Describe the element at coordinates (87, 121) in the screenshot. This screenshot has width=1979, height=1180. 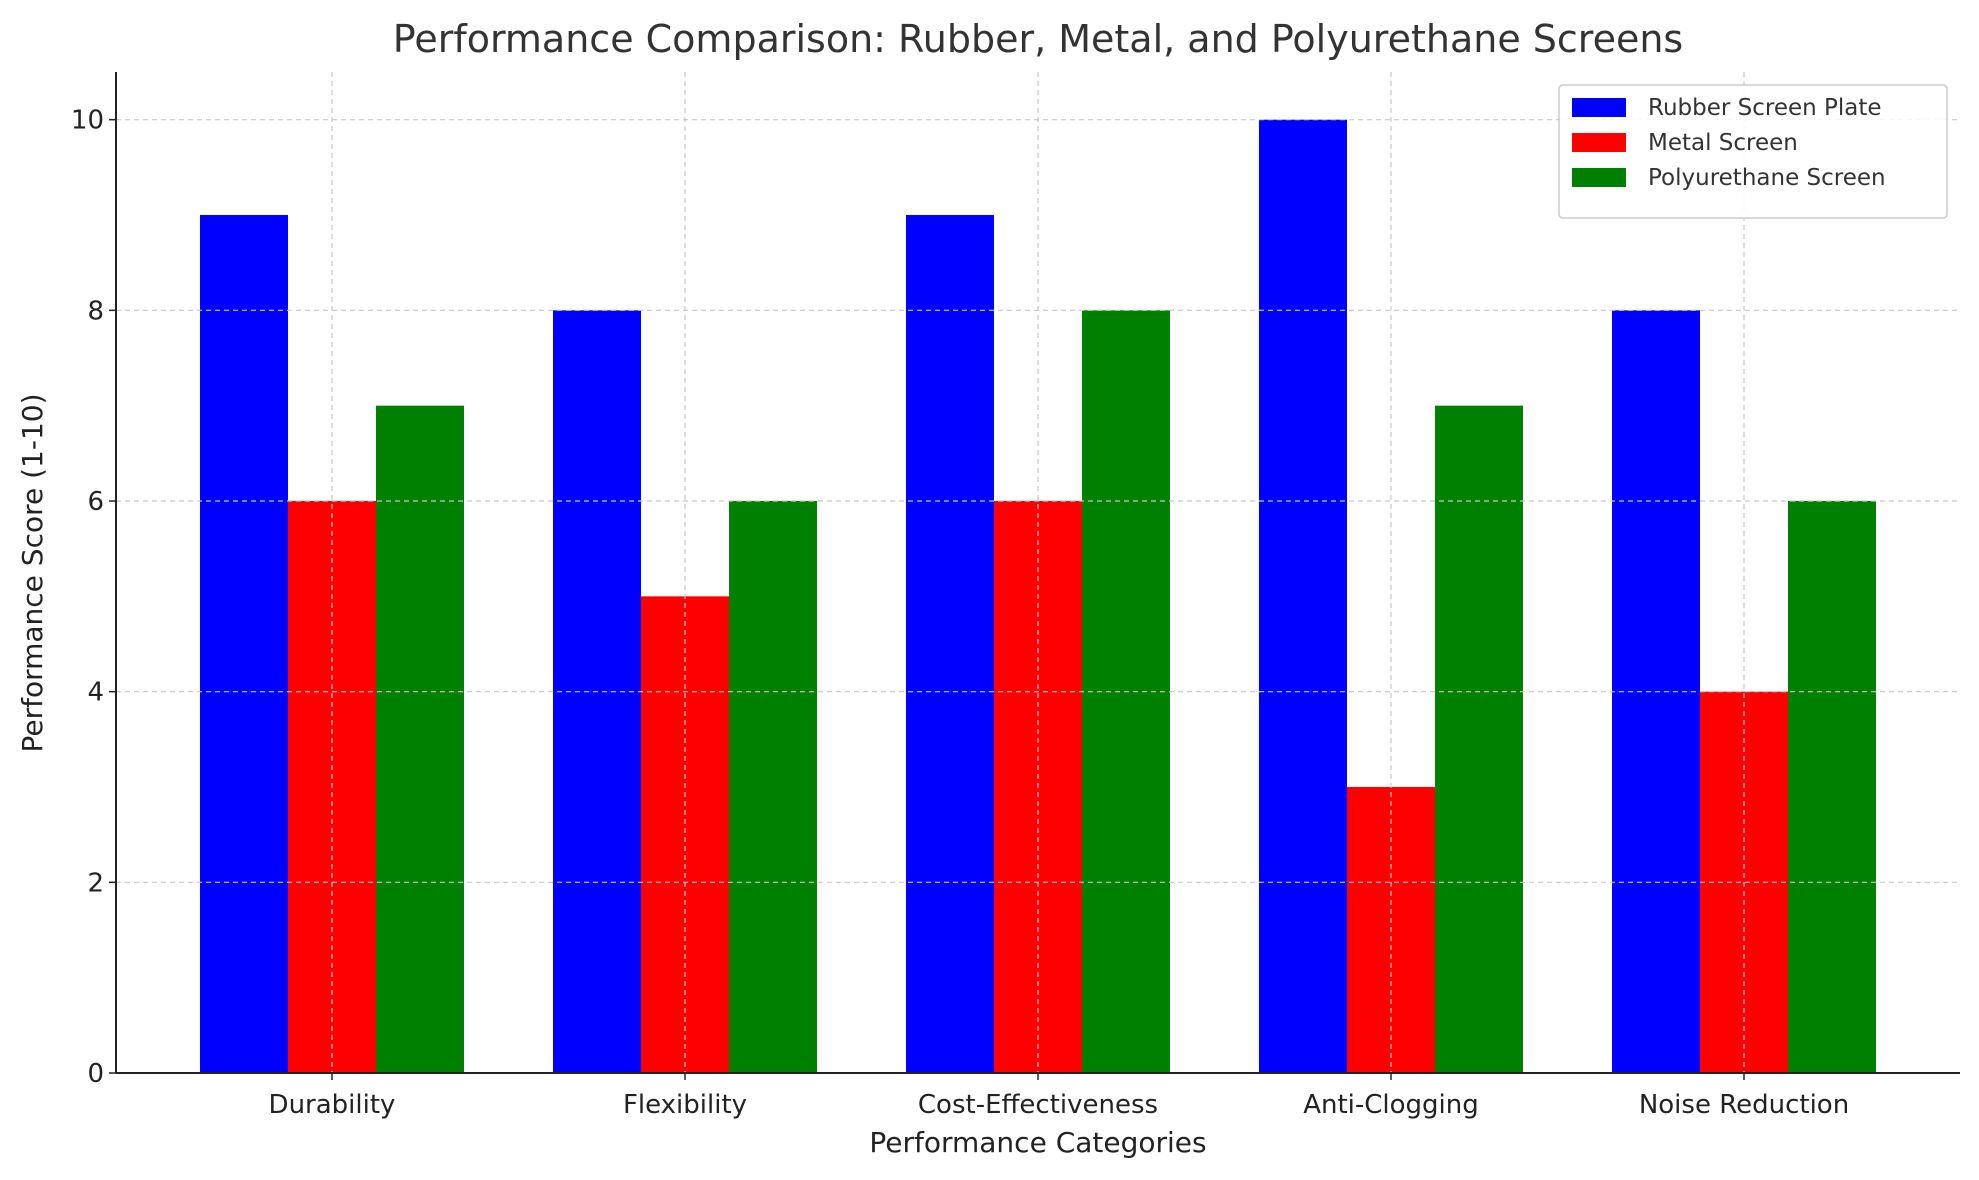
I see `y-tick-label: 10` at that location.